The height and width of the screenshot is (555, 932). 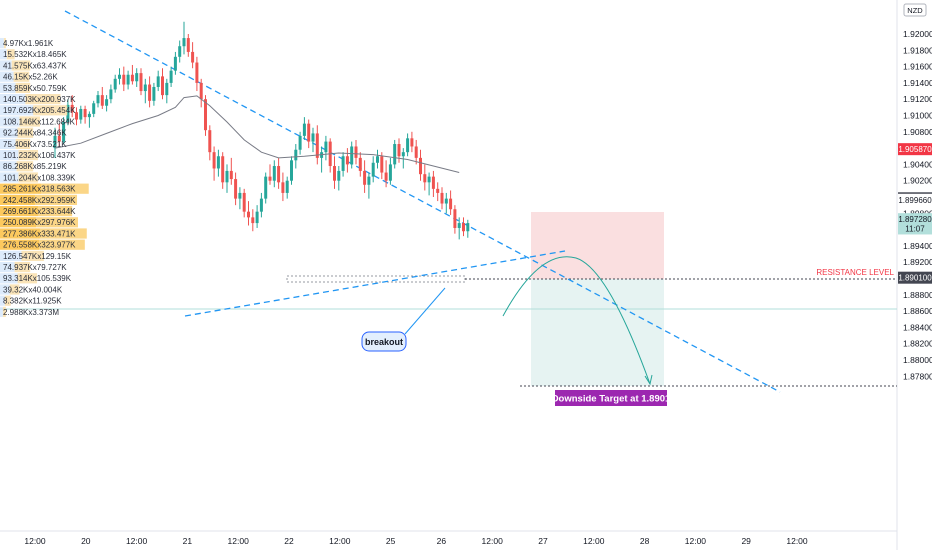 I want to click on volume-profile-row: 53.859Kx50.759K, so click(x=33, y=87).